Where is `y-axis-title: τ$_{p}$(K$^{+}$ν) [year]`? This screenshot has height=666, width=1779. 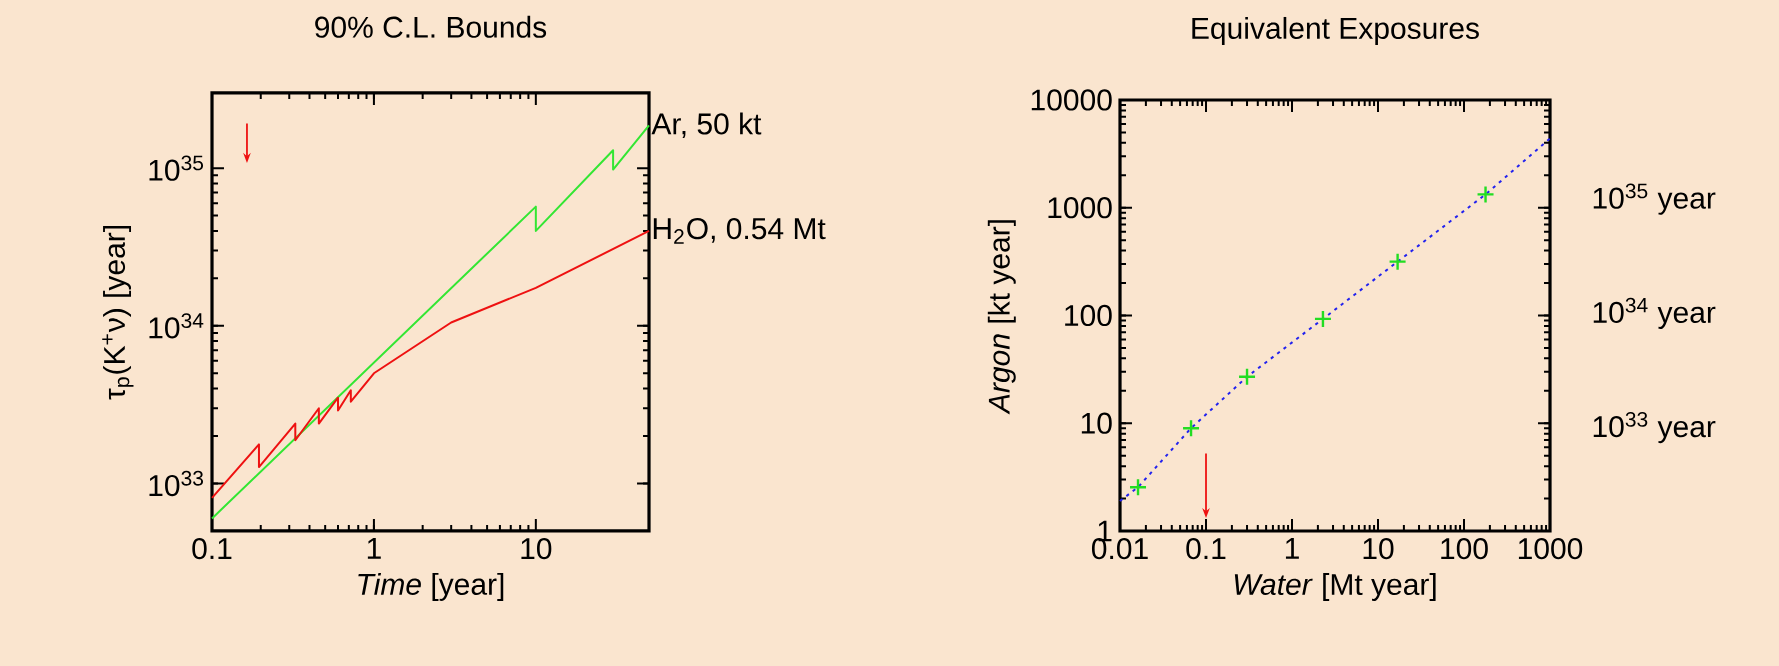
y-axis-title: τ$_{p}$(K$^{+}$ν) [year] is located at coordinates (118, 313).